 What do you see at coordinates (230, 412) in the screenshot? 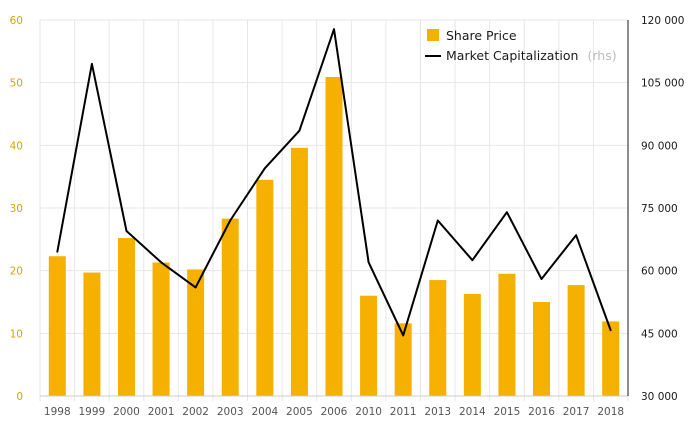
I see `x-tick-label: 2003` at bounding box center [230, 412].